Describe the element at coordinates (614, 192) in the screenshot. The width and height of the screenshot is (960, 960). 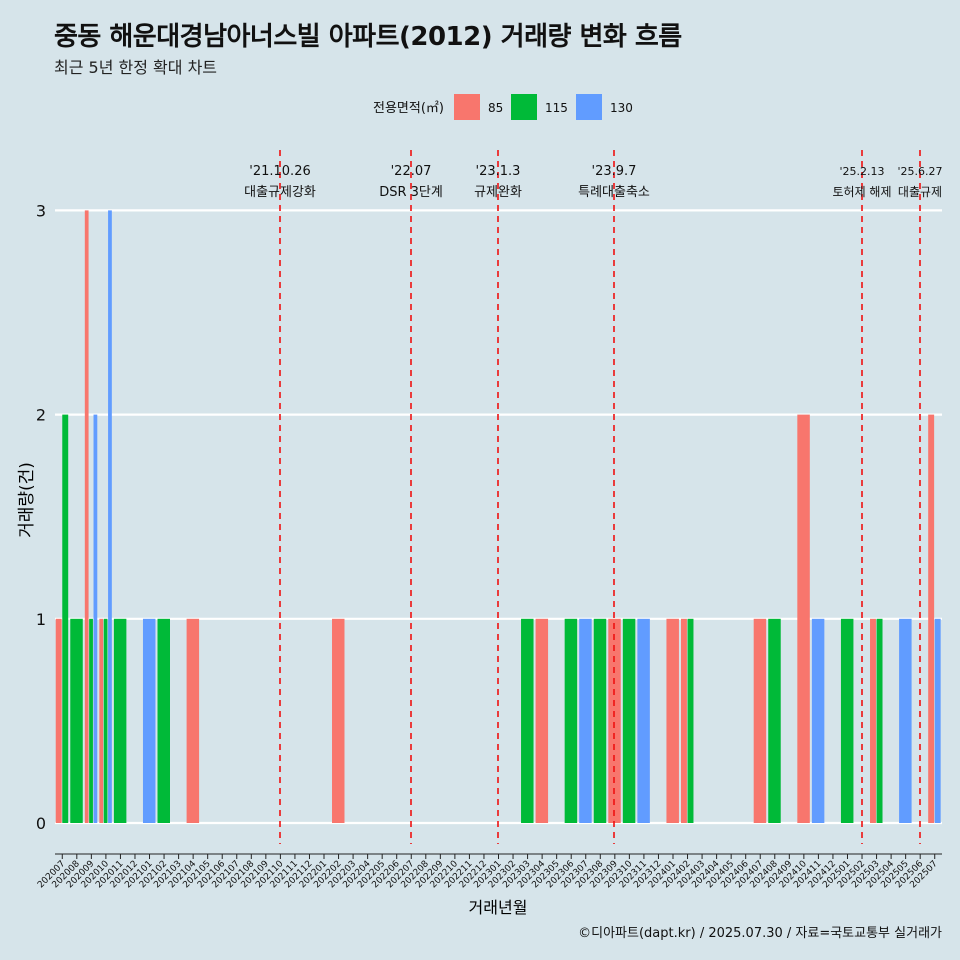
I see `event-label: 특례대출축소` at that location.